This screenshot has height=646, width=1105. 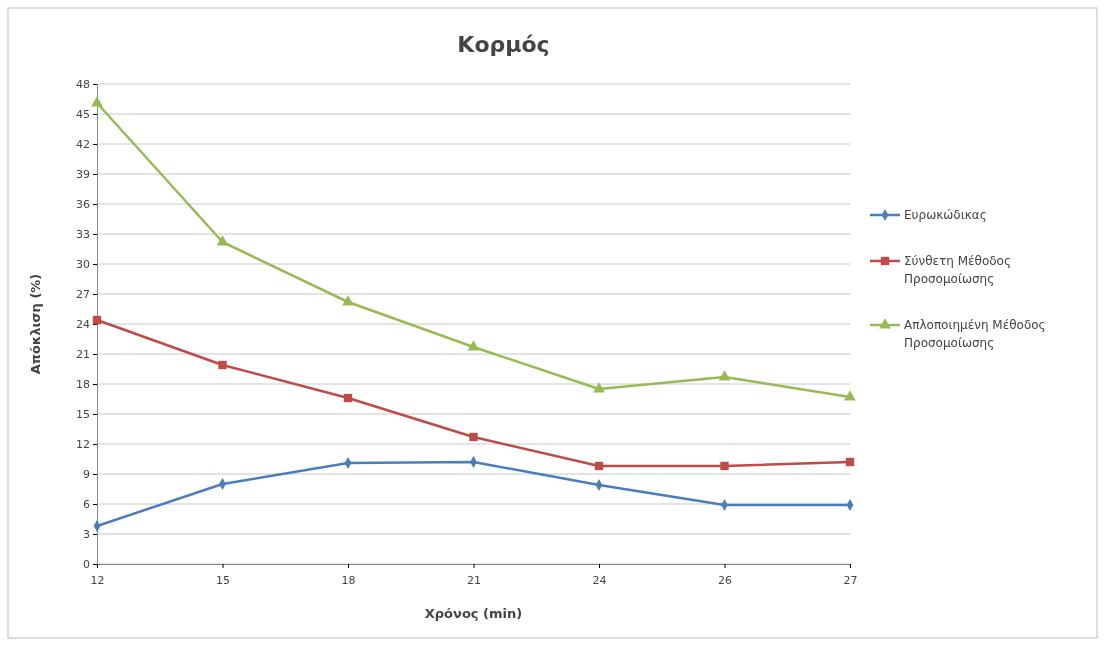 I want to click on y-tick-label: 36, so click(x=83, y=205).